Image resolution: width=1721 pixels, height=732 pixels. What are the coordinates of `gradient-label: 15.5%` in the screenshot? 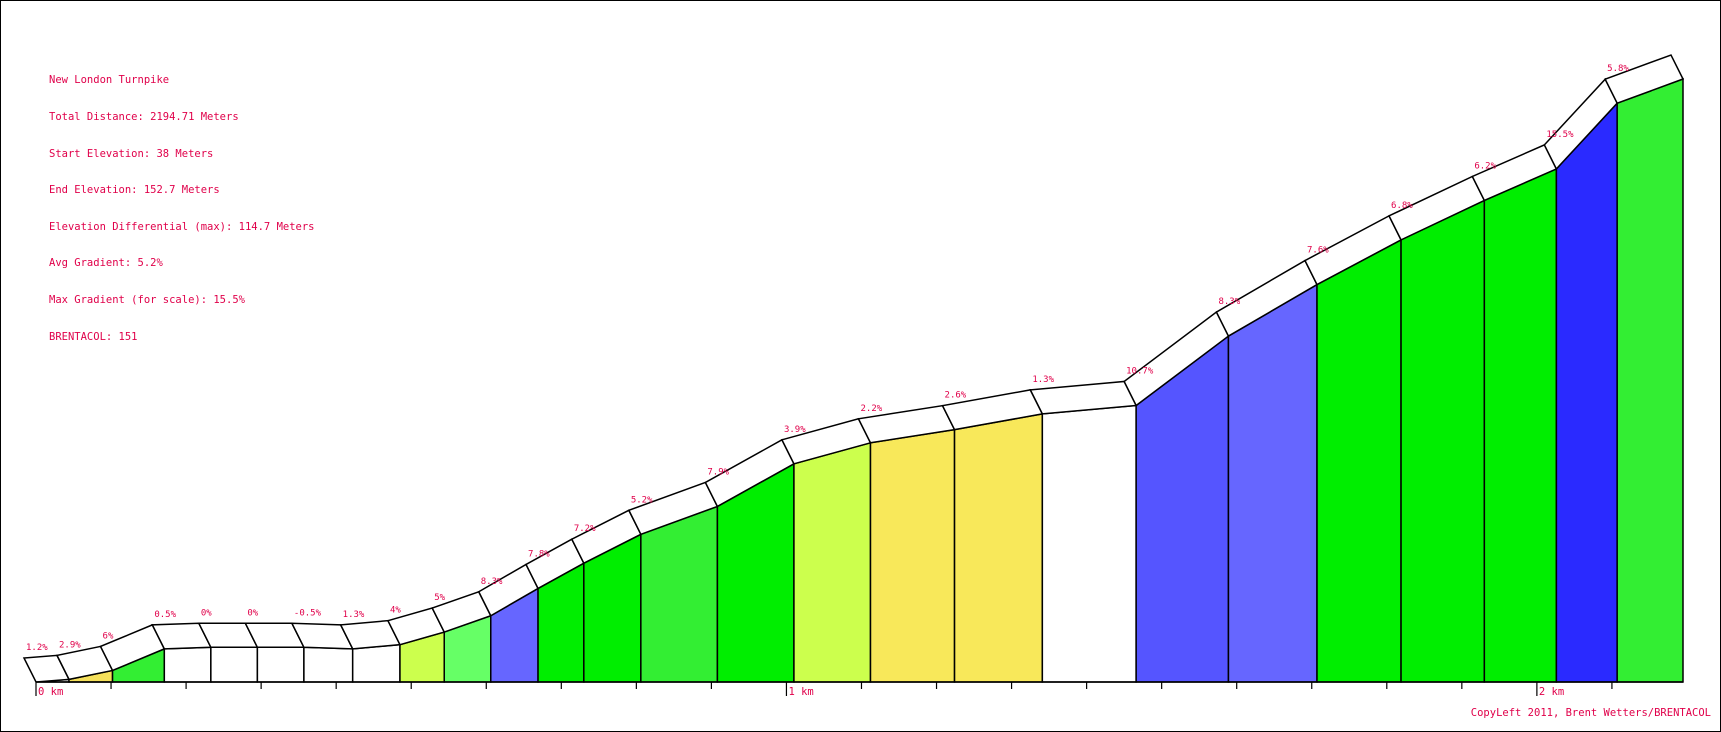 It's located at (1560, 135).